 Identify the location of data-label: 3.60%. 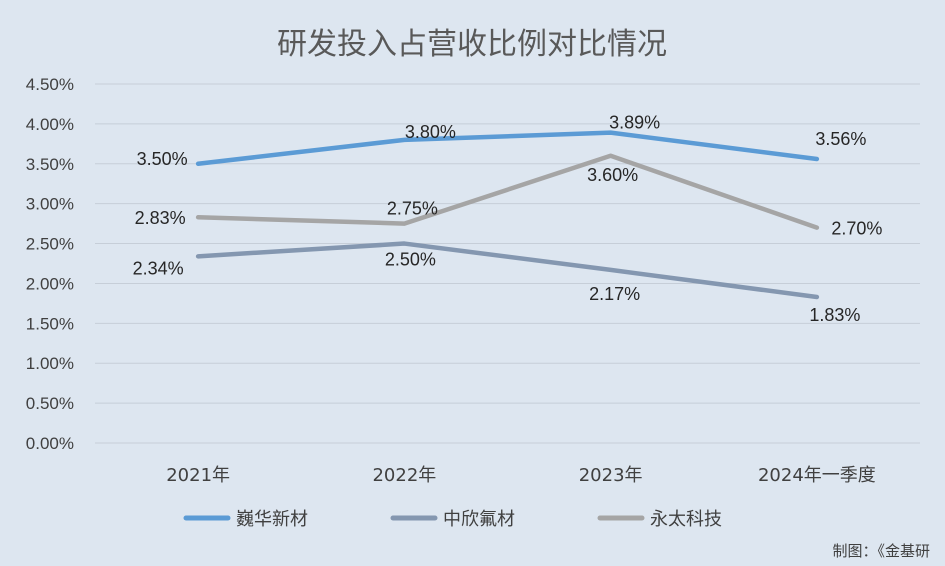
(612, 175).